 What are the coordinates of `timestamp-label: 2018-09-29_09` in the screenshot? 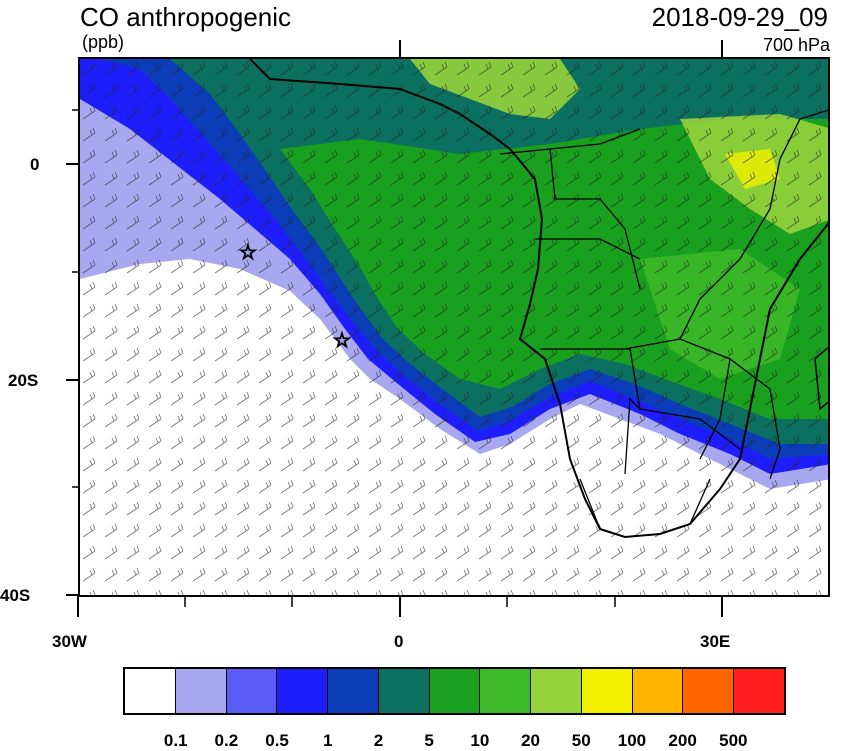 It's located at (739, 17).